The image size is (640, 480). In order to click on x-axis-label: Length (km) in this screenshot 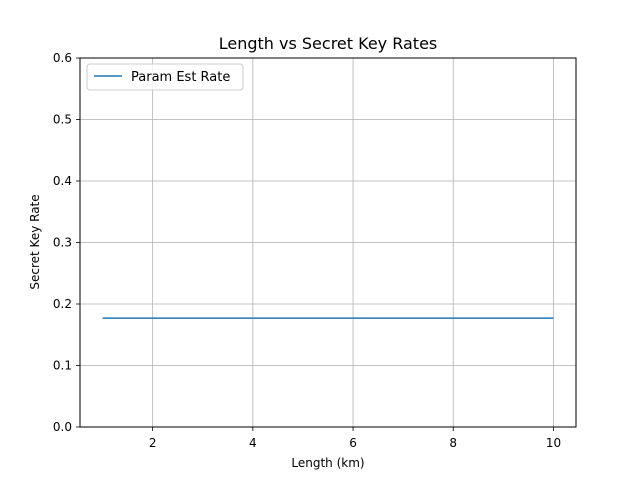, I will do `click(327, 463)`.